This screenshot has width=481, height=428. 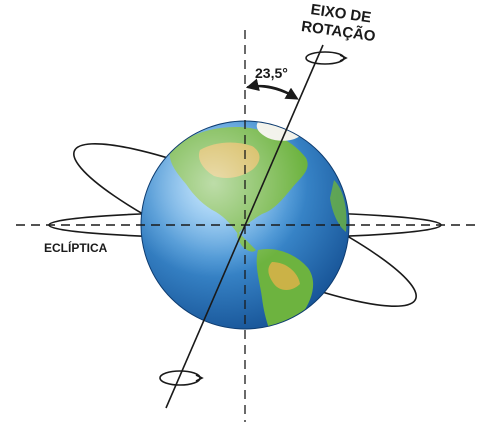 I want to click on tilt-angle-label: 23,5°, so click(x=271, y=73).